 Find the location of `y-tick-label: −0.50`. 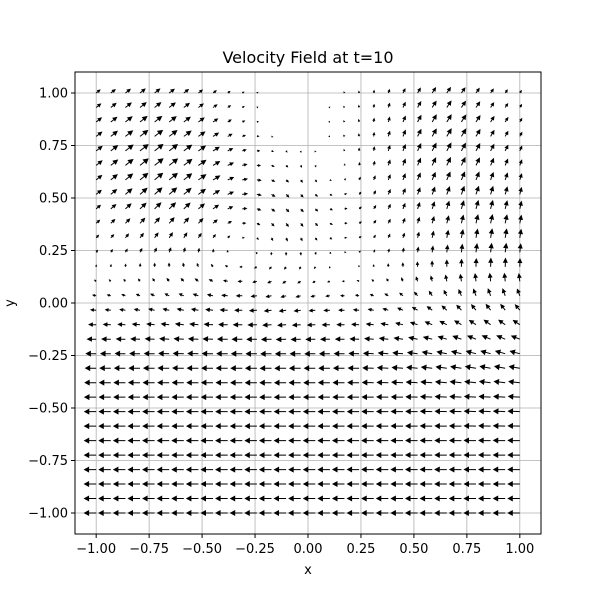

y-tick-label: −0.50 is located at coordinates (48, 409).